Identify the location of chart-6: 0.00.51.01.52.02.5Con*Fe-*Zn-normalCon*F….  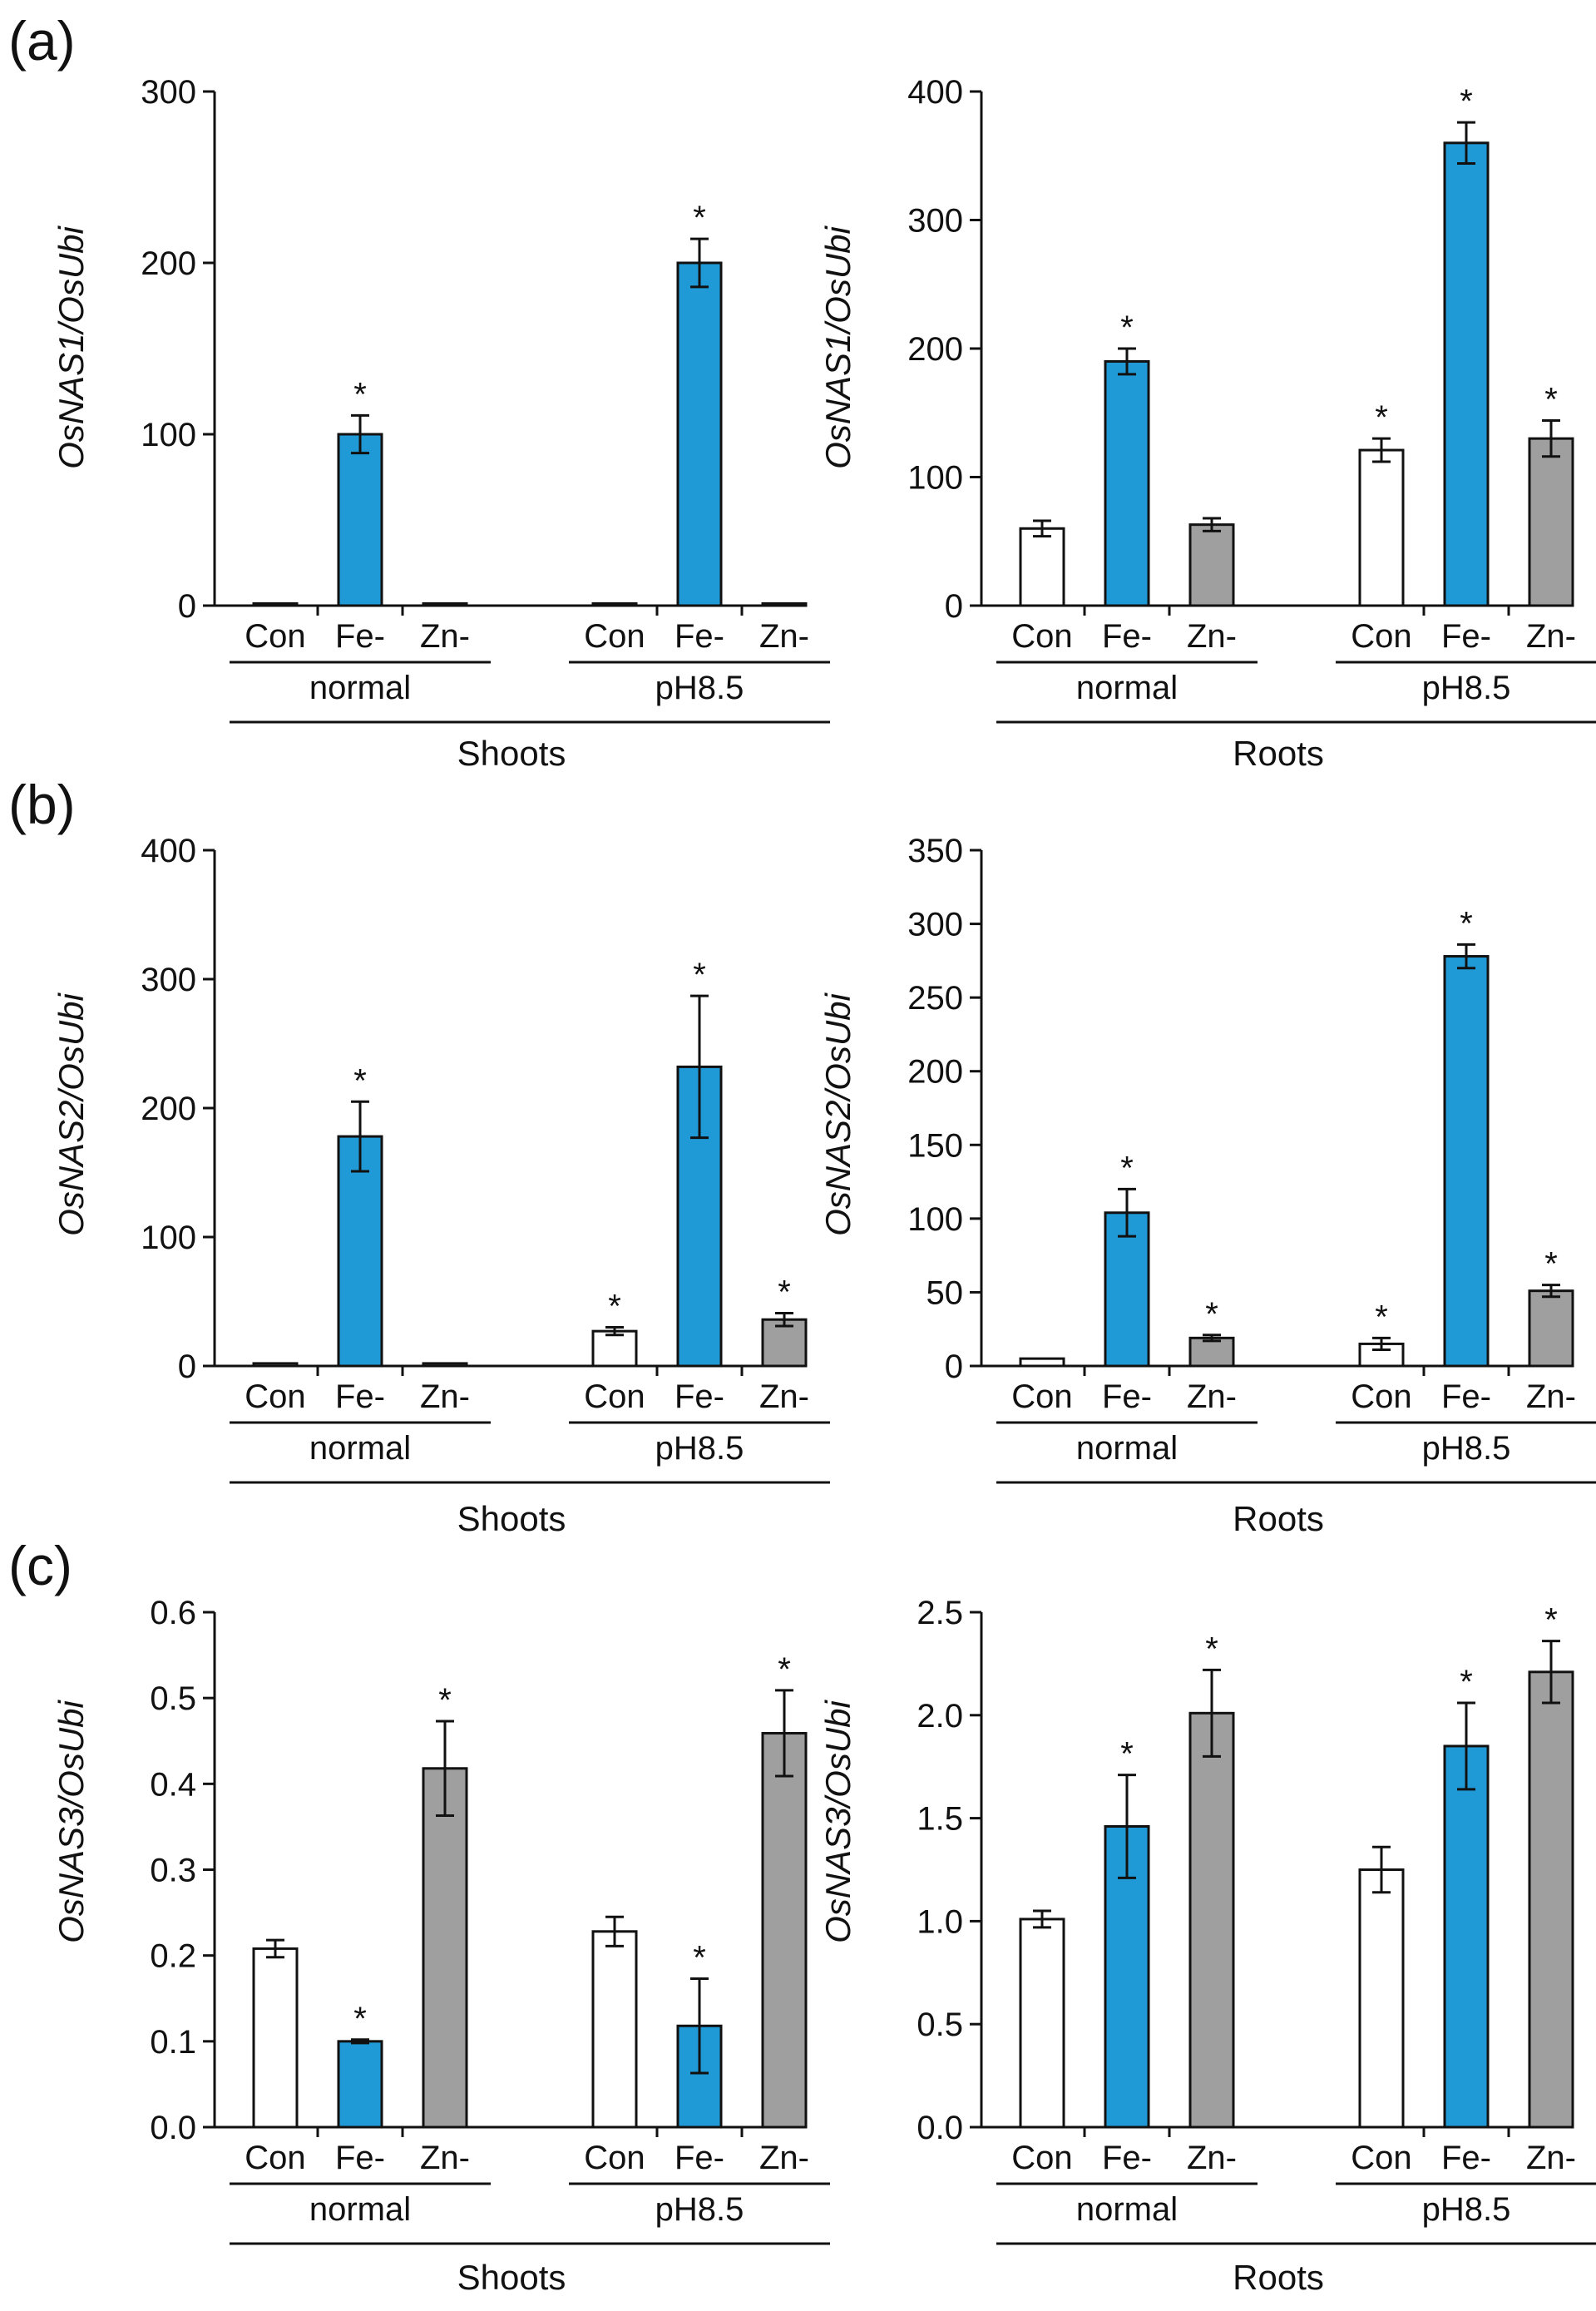
(1256, 1920).